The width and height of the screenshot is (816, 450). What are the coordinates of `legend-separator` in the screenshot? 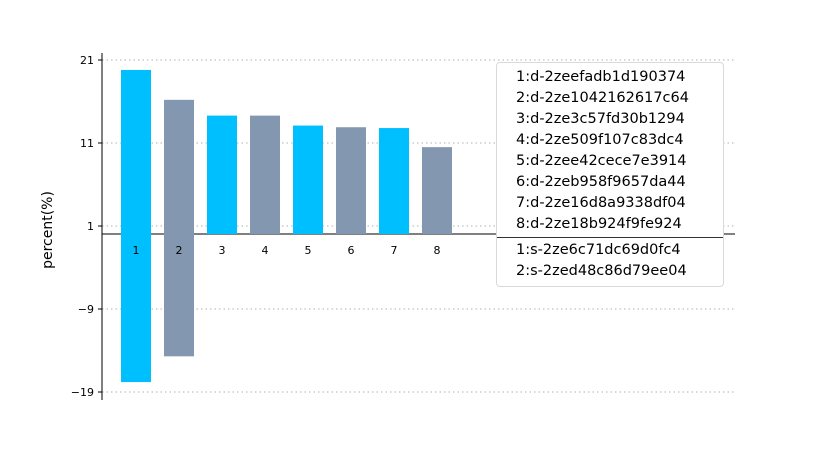 It's located at (610, 237).